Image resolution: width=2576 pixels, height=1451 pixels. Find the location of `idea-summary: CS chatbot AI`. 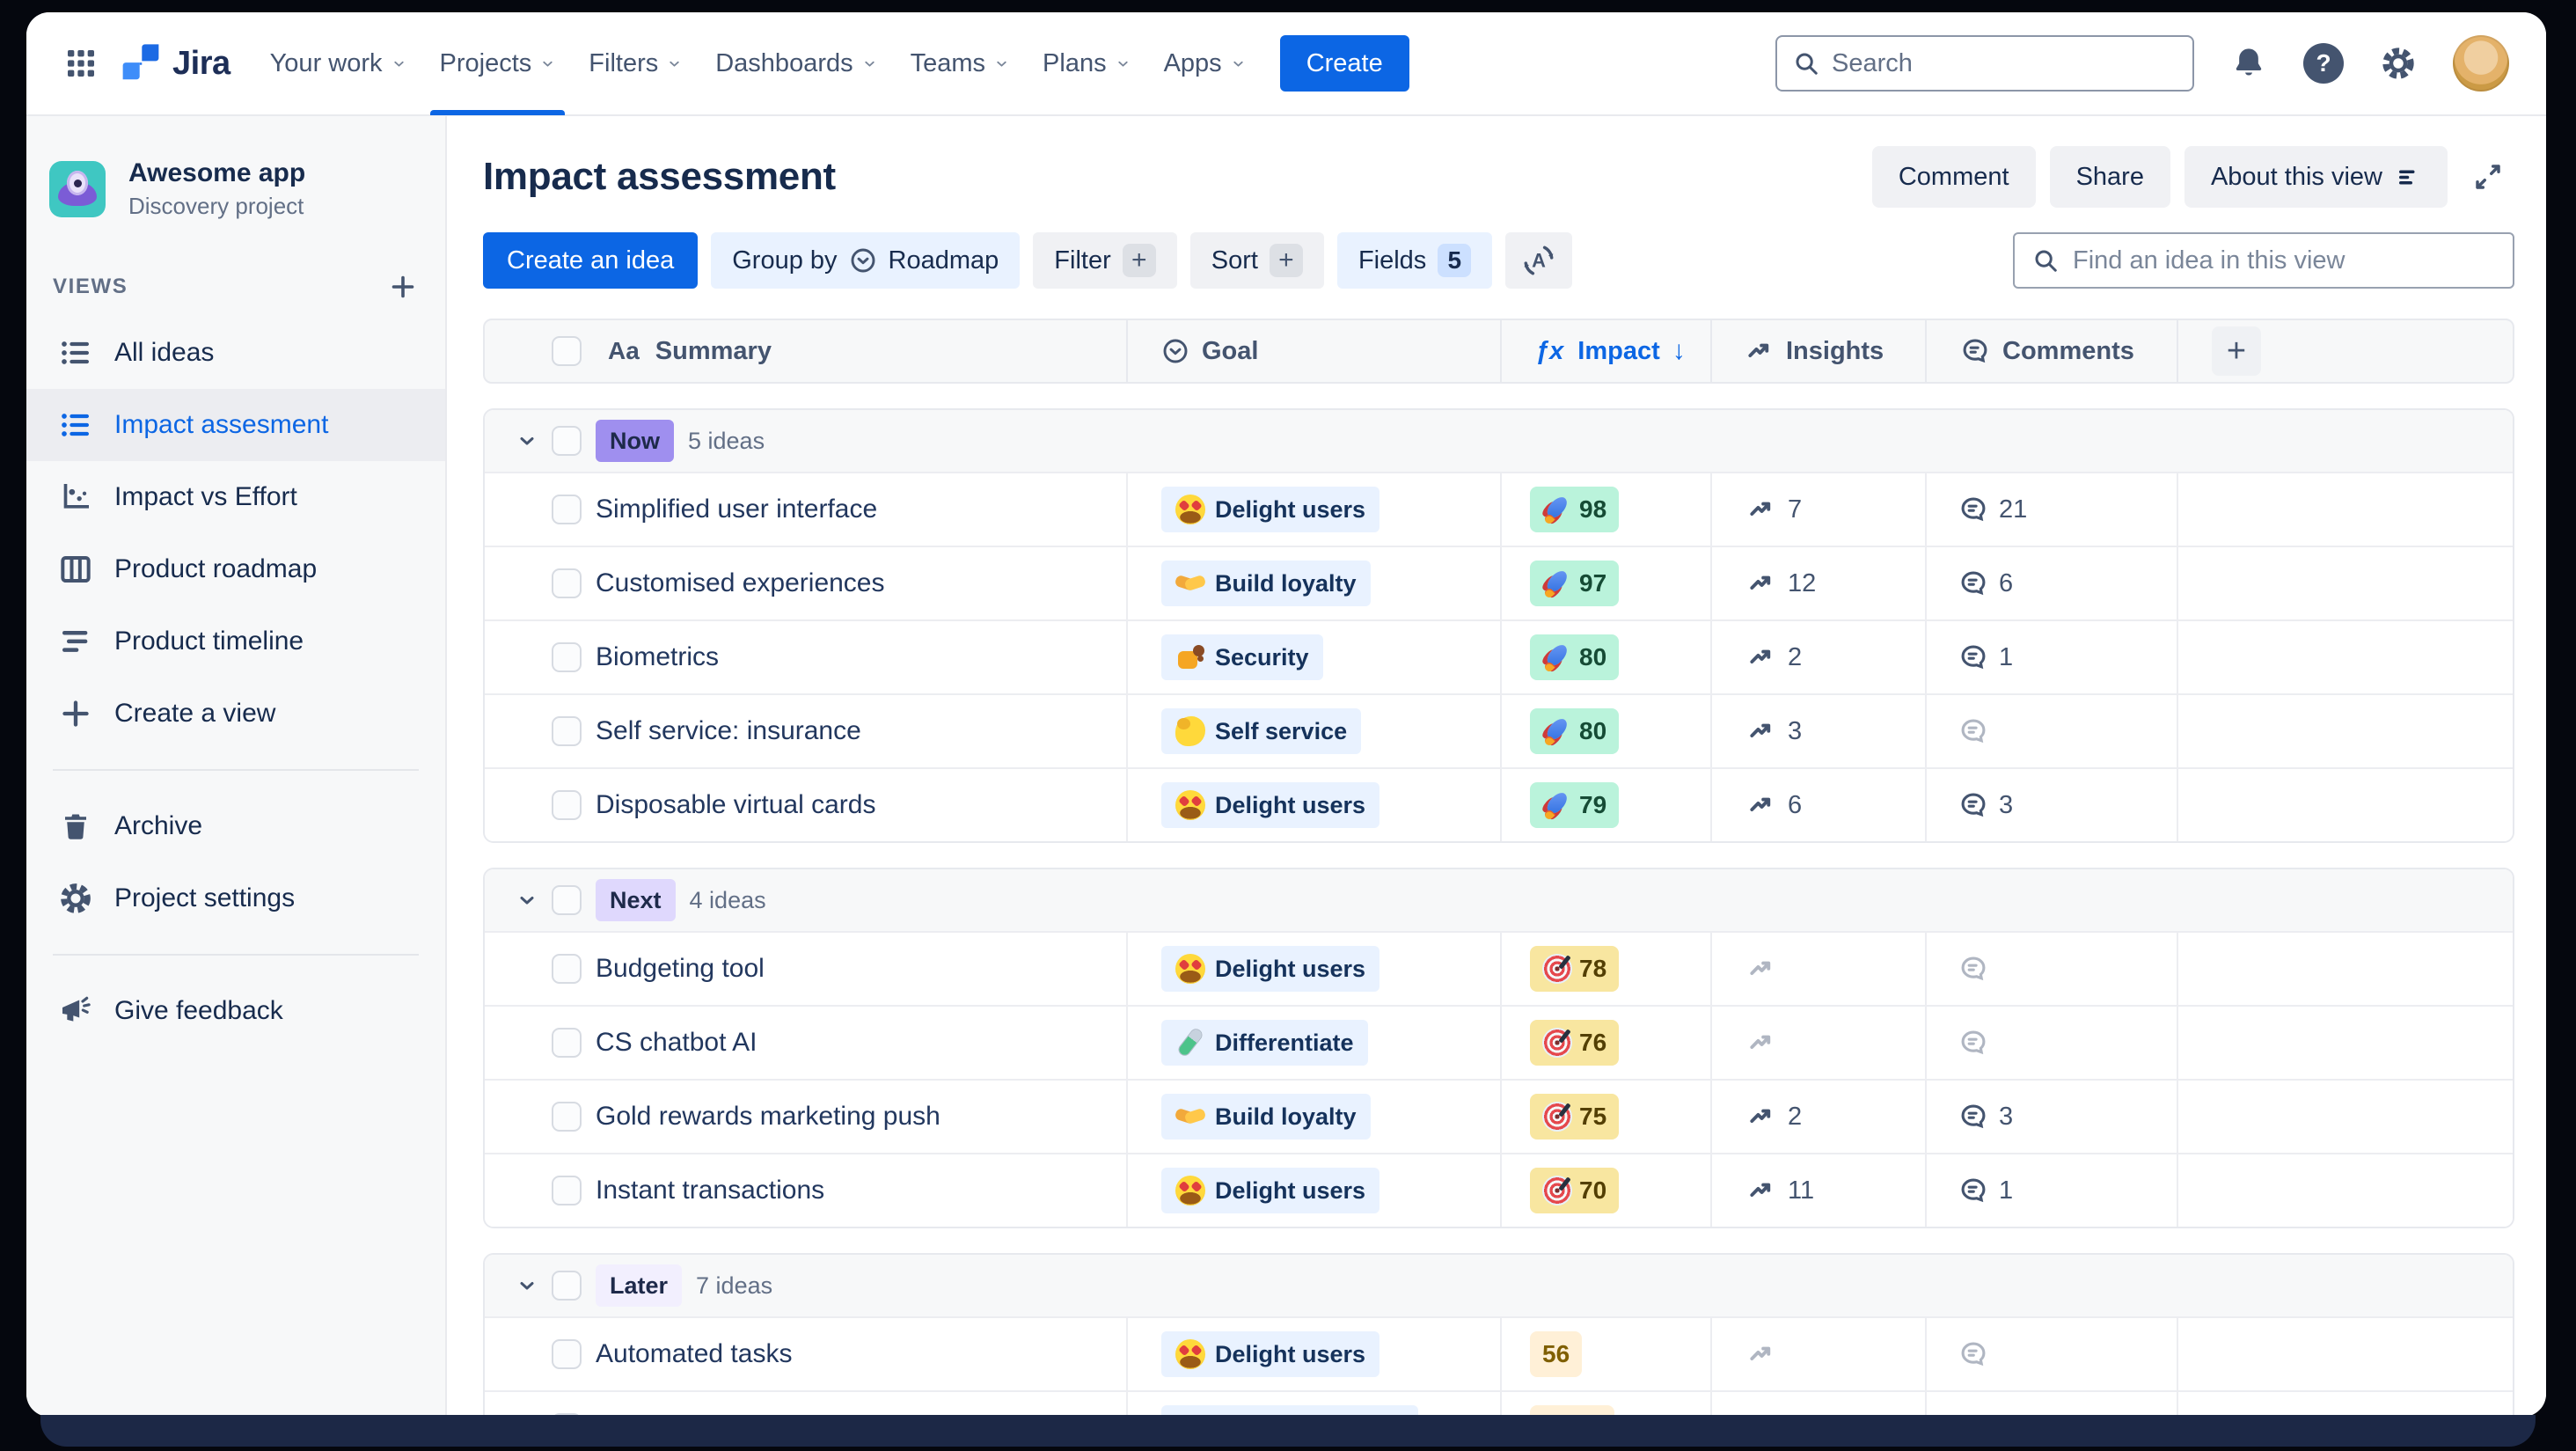

idea-summary: CS chatbot AI is located at coordinates (676, 1042).